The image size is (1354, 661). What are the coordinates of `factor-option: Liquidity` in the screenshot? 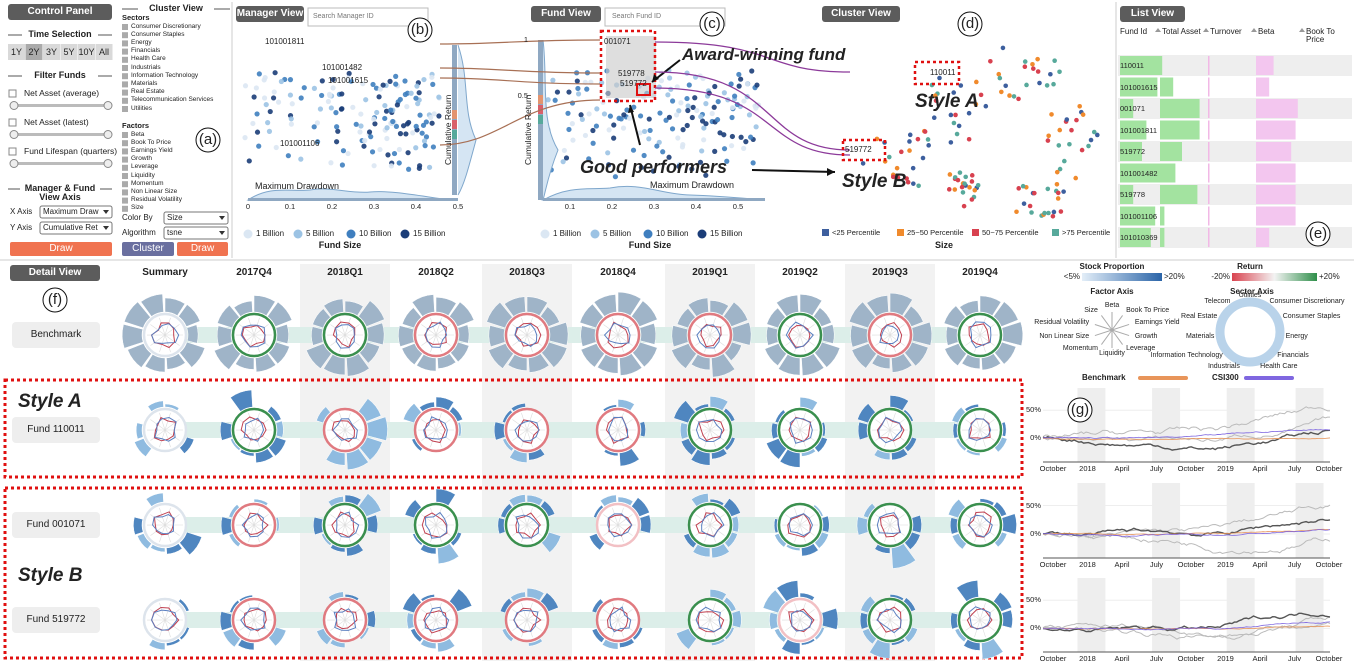 It's located at (143, 175).